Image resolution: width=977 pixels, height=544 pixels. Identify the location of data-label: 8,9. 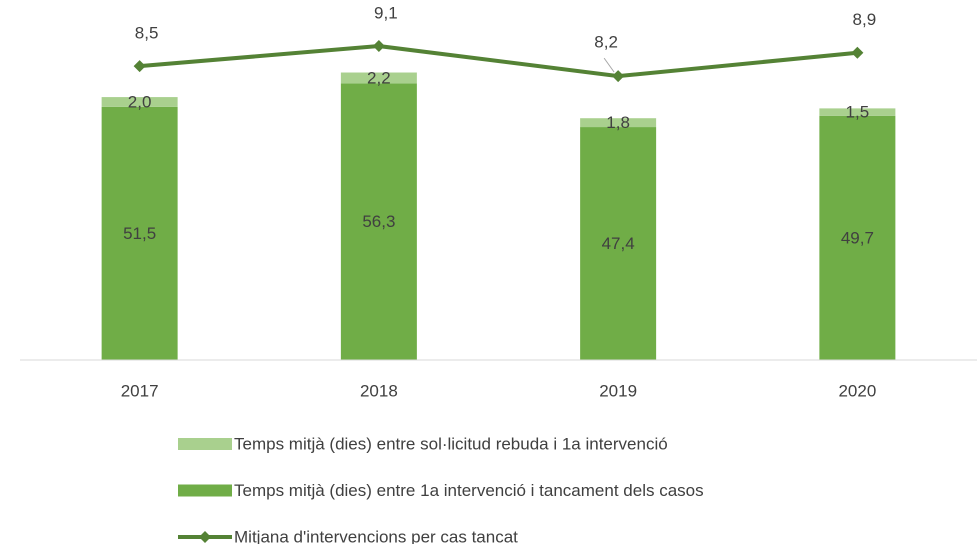
(865, 19).